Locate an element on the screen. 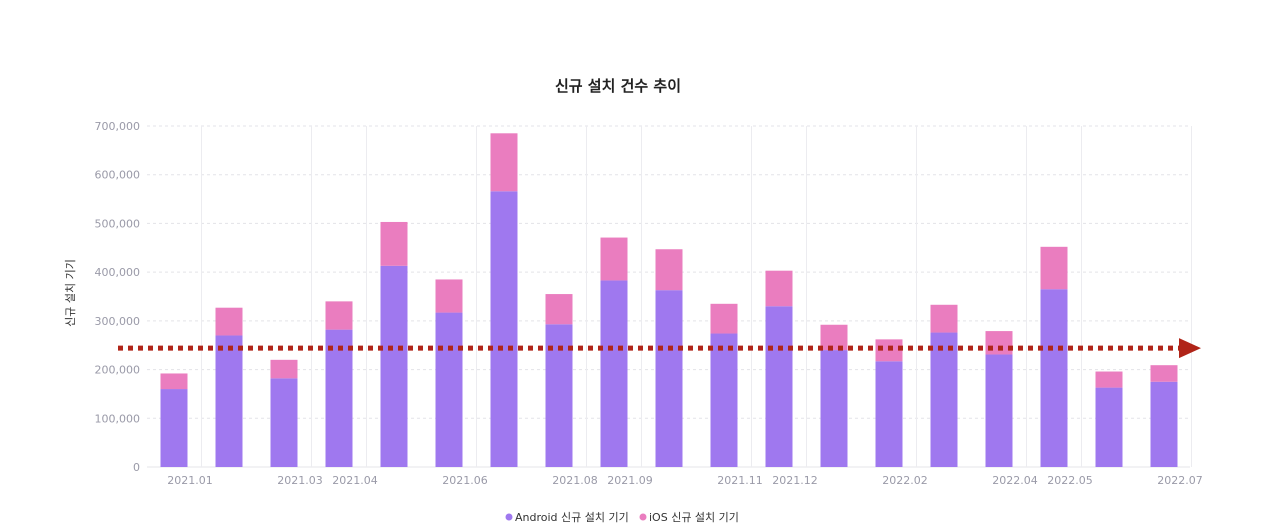 The width and height of the screenshot is (1280, 523). y-tick-label: 300,000 is located at coordinates (118, 321).